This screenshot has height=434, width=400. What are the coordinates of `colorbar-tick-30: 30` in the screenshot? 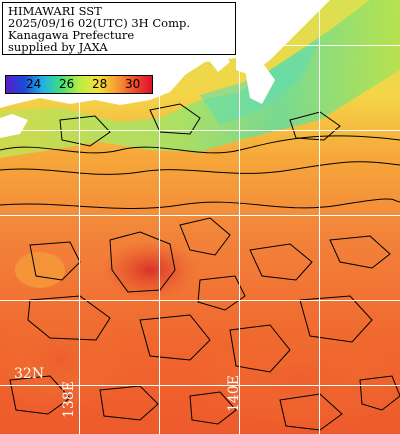 It's located at (133, 84).